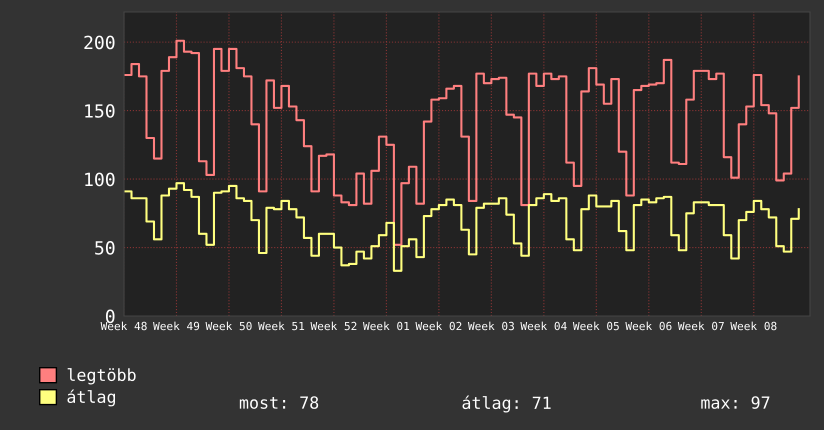  Describe the element at coordinates (110, 317) in the screenshot. I see `y-tick-label: 0` at that location.